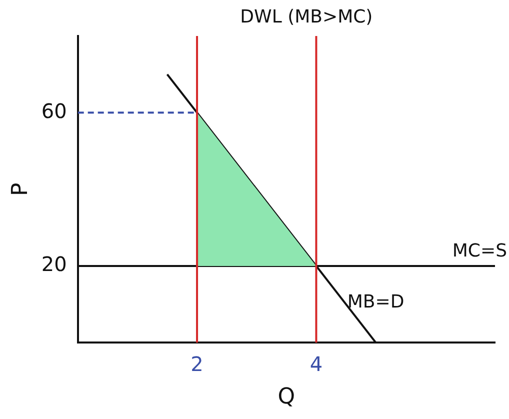  I want to click on x-tick-label: 2, so click(197, 364).